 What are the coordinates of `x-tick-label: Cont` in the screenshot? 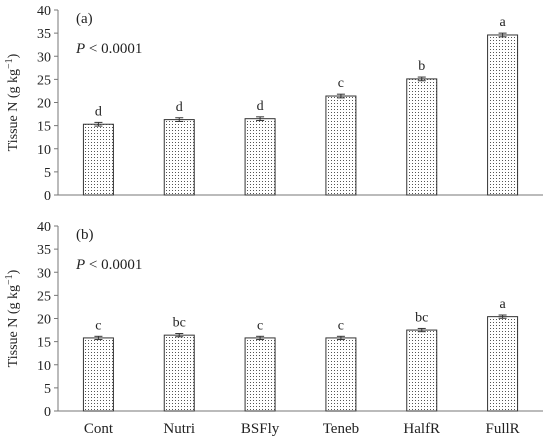 It's located at (99, 429).